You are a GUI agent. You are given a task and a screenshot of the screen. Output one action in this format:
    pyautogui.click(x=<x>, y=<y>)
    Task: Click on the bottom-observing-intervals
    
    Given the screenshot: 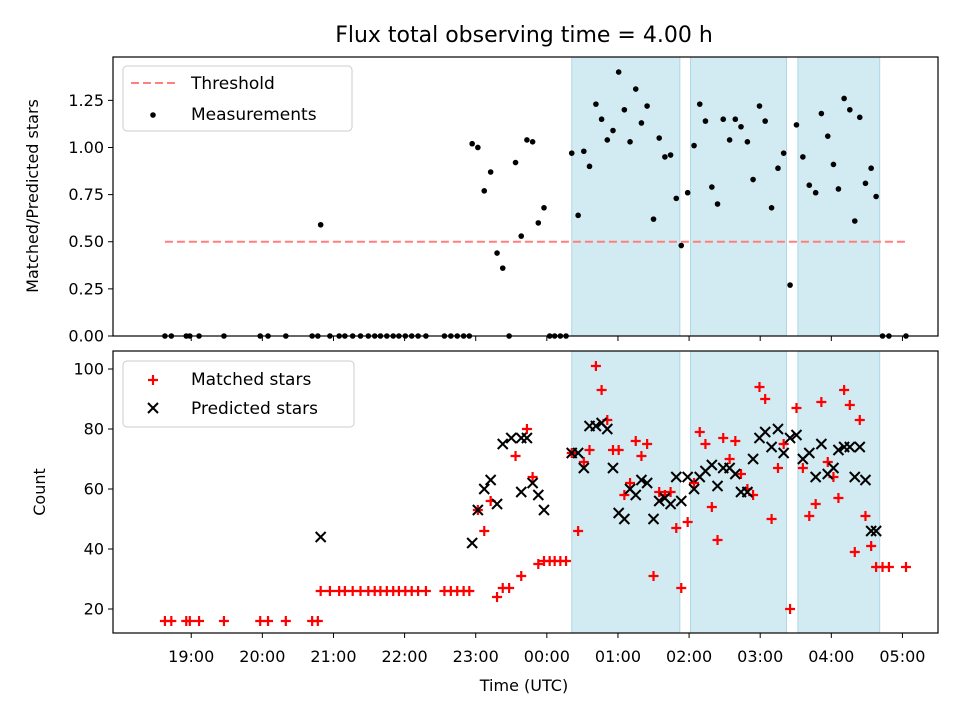 What is the action you would take?
    pyautogui.click(x=726, y=492)
    